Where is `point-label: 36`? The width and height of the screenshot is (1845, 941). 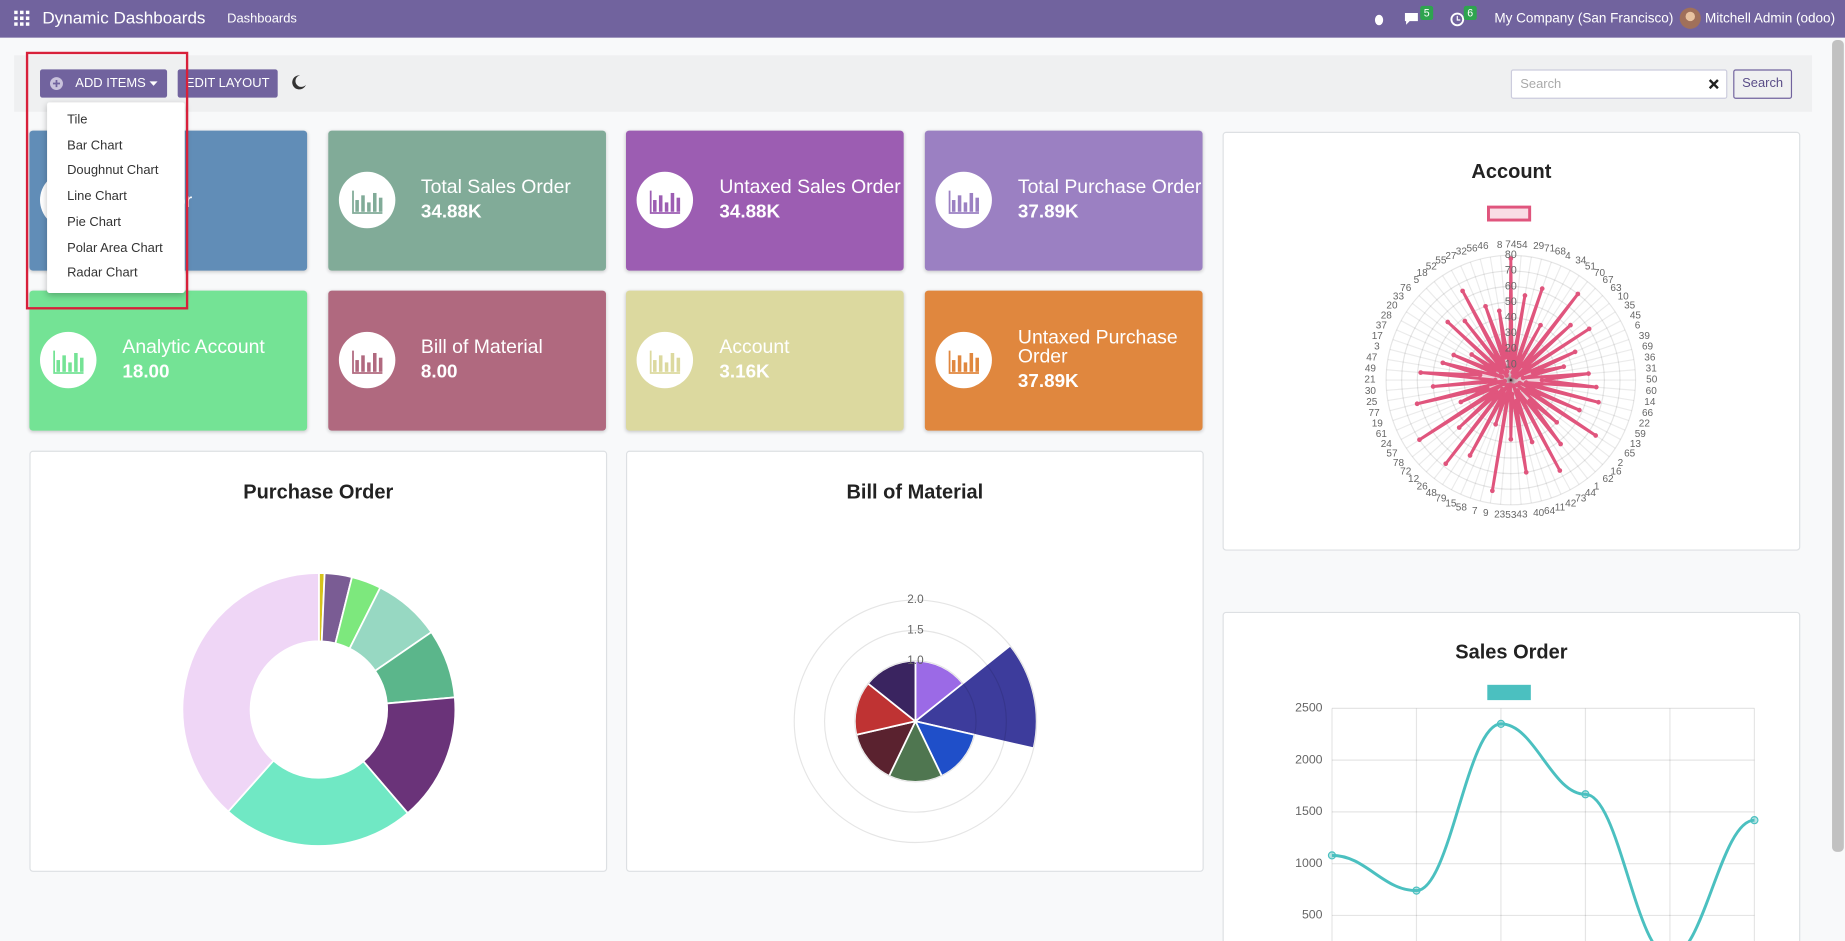 point-label: 36 is located at coordinates (1650, 357).